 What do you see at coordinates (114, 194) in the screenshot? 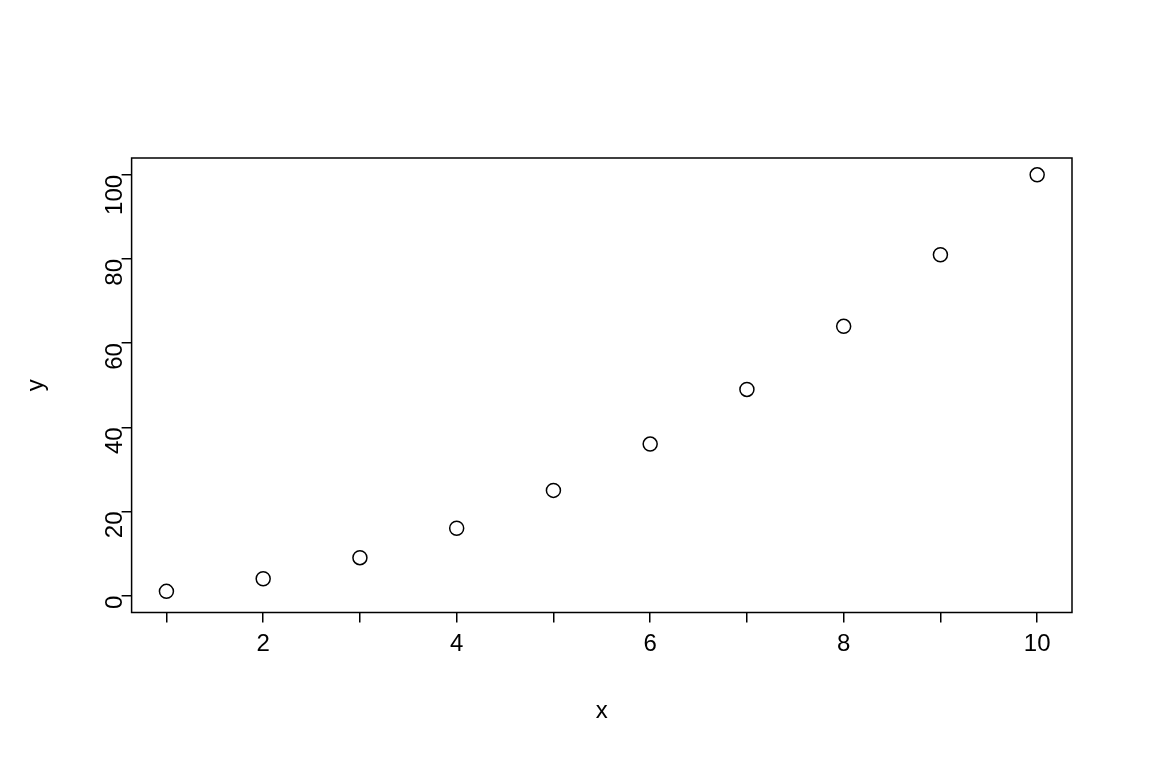
I see `y-tick-label: 100` at bounding box center [114, 194].